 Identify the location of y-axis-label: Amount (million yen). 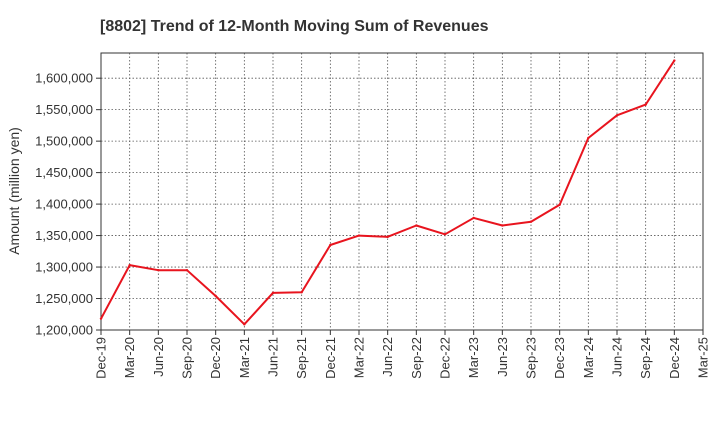
(14, 191).